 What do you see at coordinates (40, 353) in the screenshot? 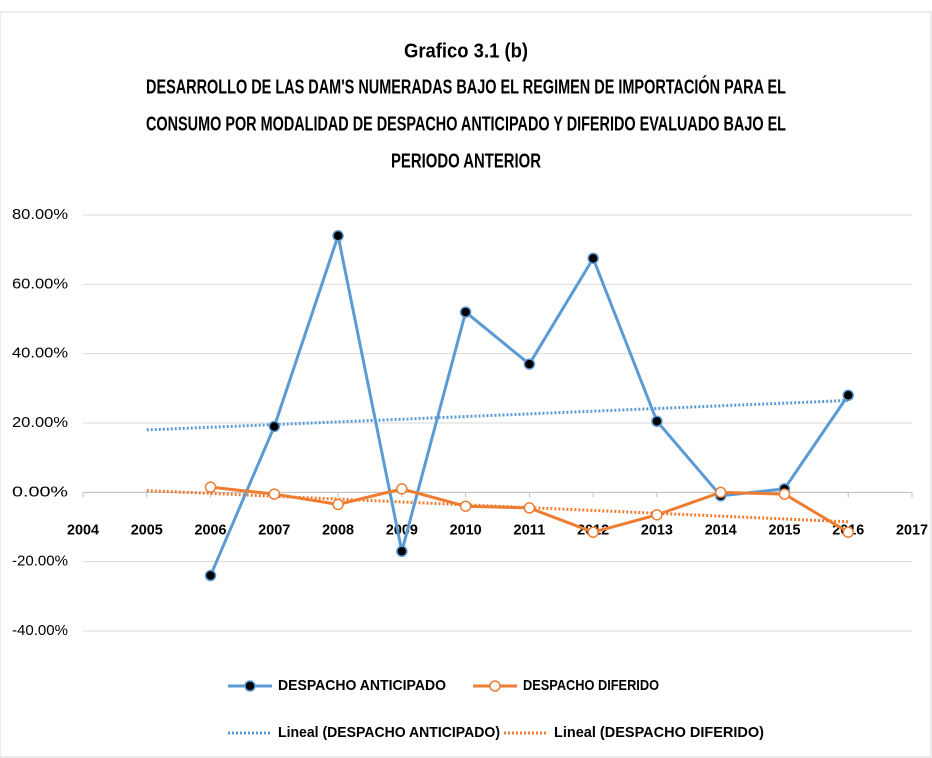
I see `y-tick-label: 40.00%` at bounding box center [40, 353].